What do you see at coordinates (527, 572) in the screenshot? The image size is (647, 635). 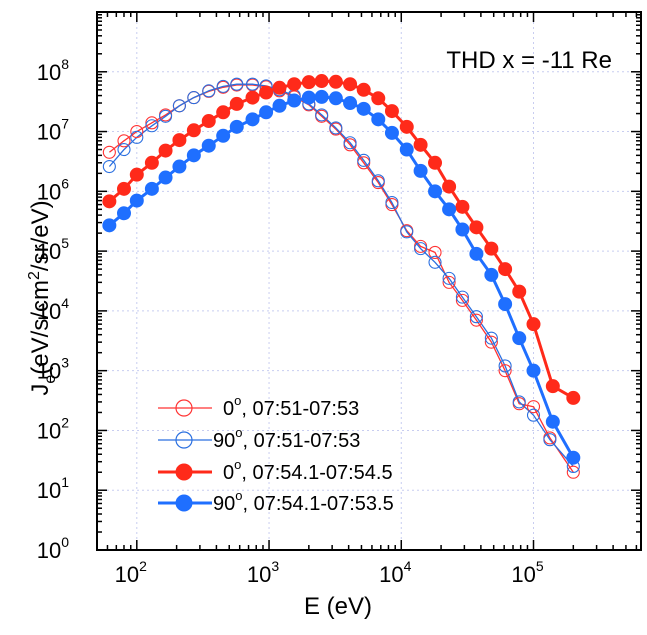 I see `x-tick-label: 10⁵` at bounding box center [527, 572].